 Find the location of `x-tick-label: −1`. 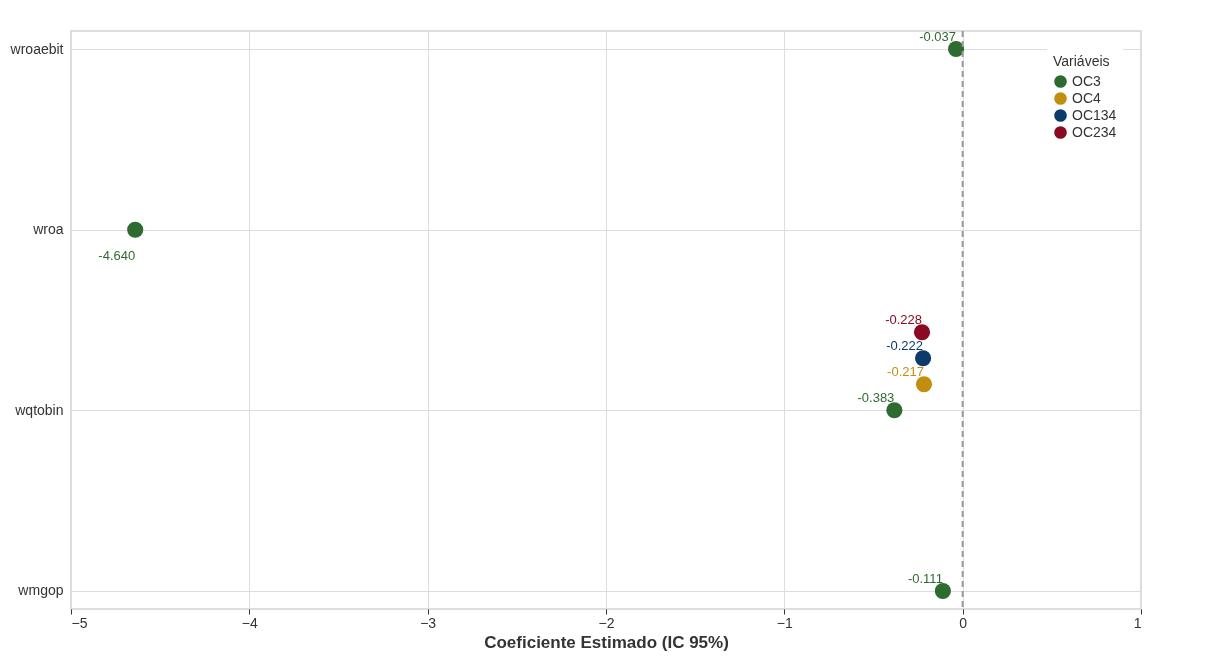

x-tick-label: −1 is located at coordinates (785, 622).